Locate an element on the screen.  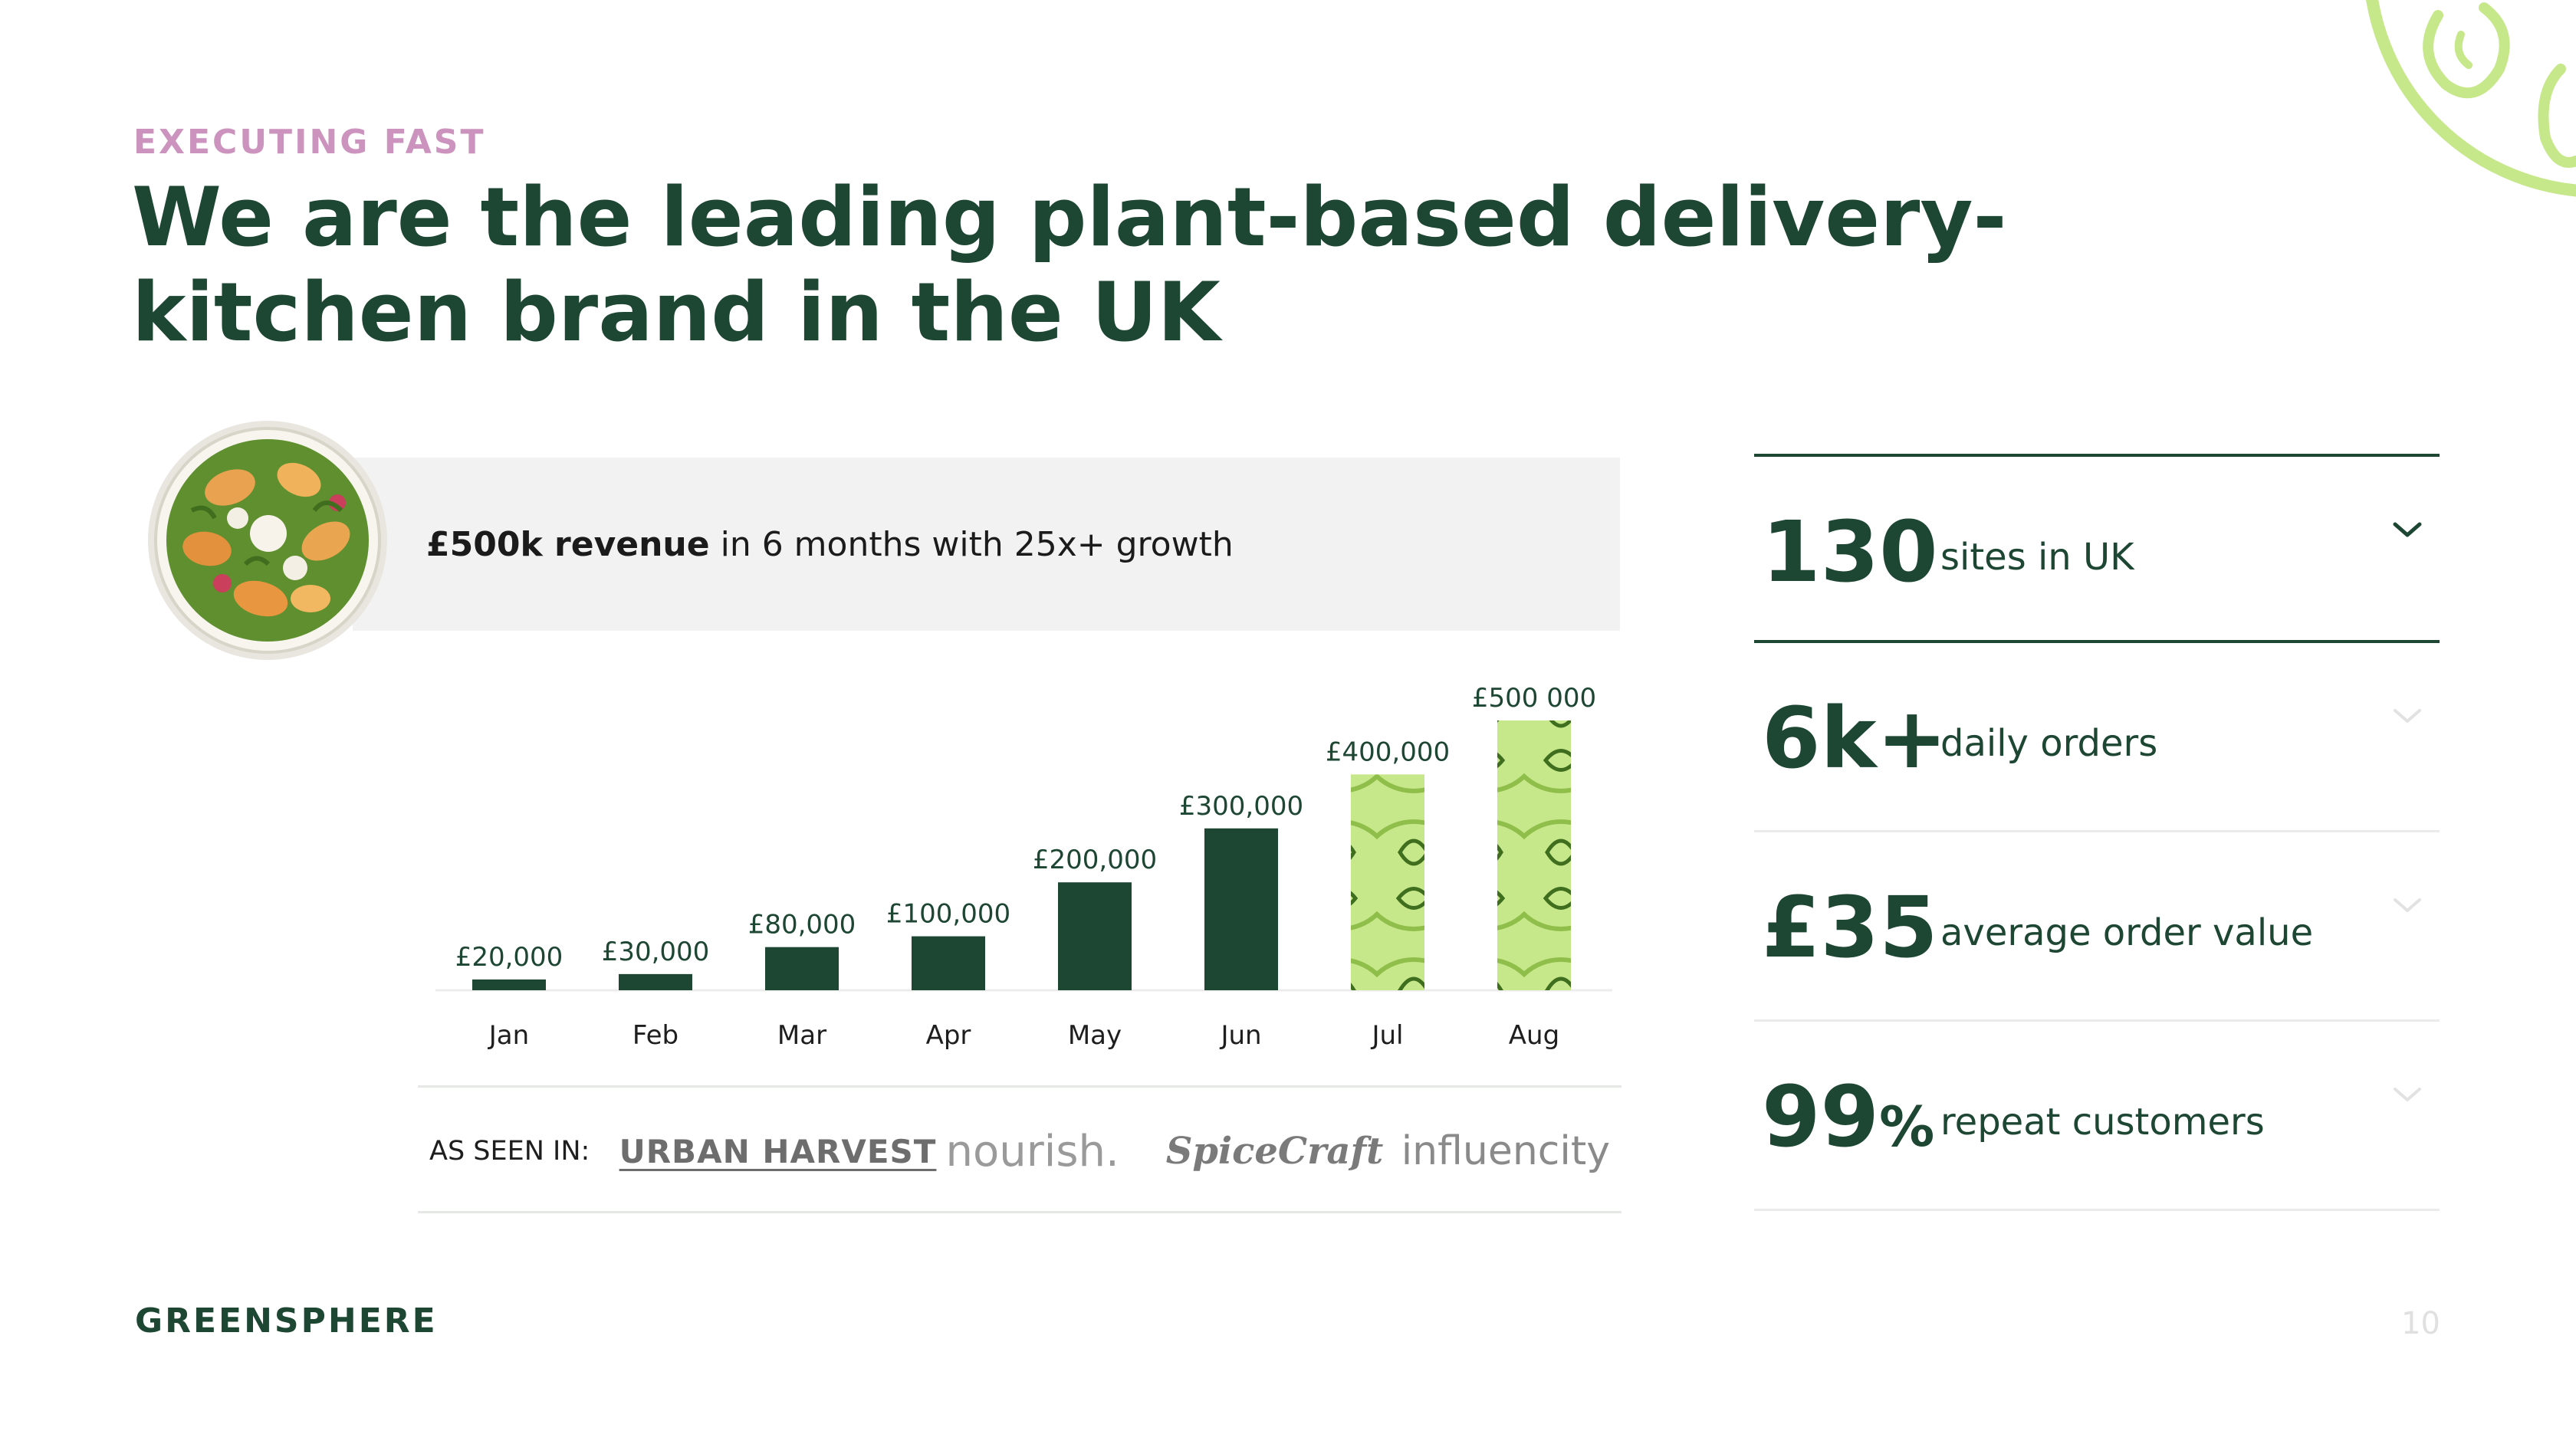
x-tick-label-jun: Jun is located at coordinates (1240, 1036).